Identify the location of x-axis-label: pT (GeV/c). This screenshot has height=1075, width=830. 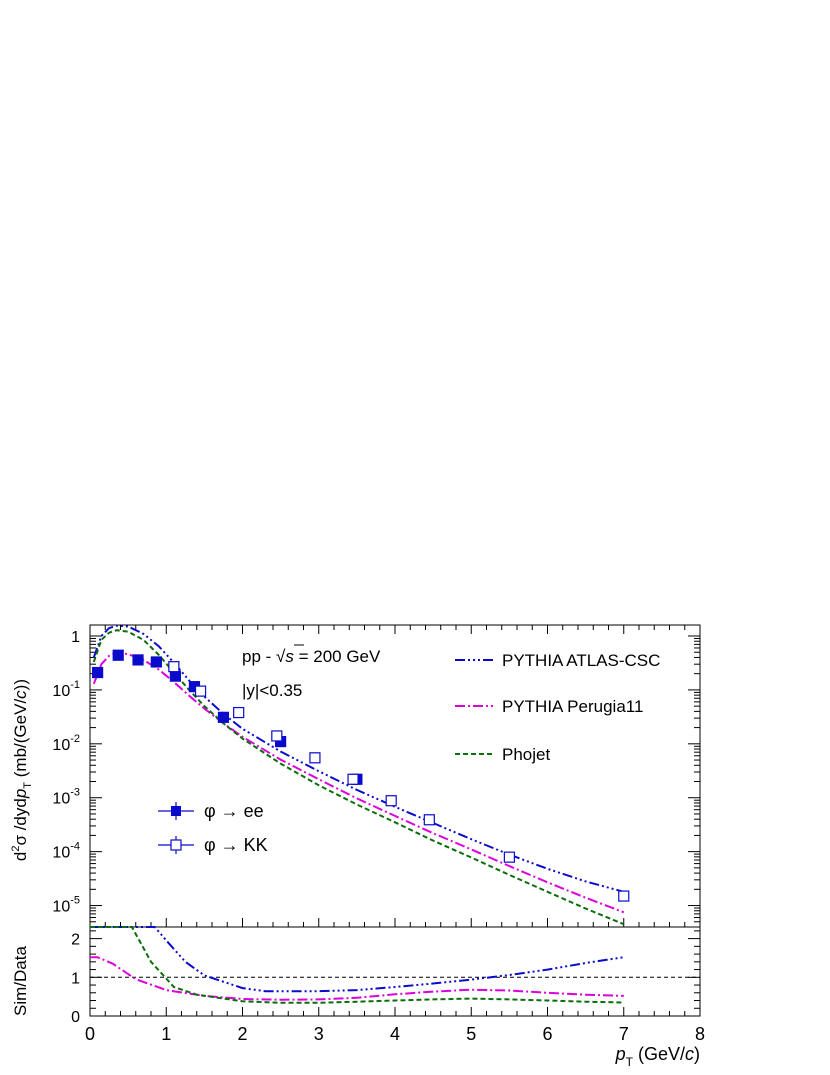
(657, 1056).